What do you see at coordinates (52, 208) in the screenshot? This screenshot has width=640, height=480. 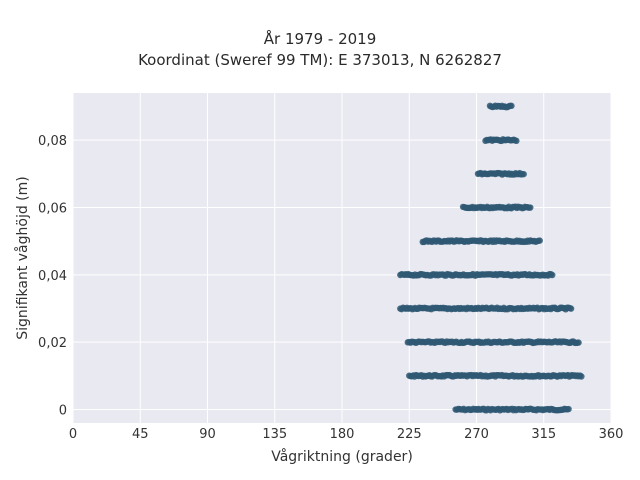 I see `y-tick-label: 0,06` at bounding box center [52, 208].